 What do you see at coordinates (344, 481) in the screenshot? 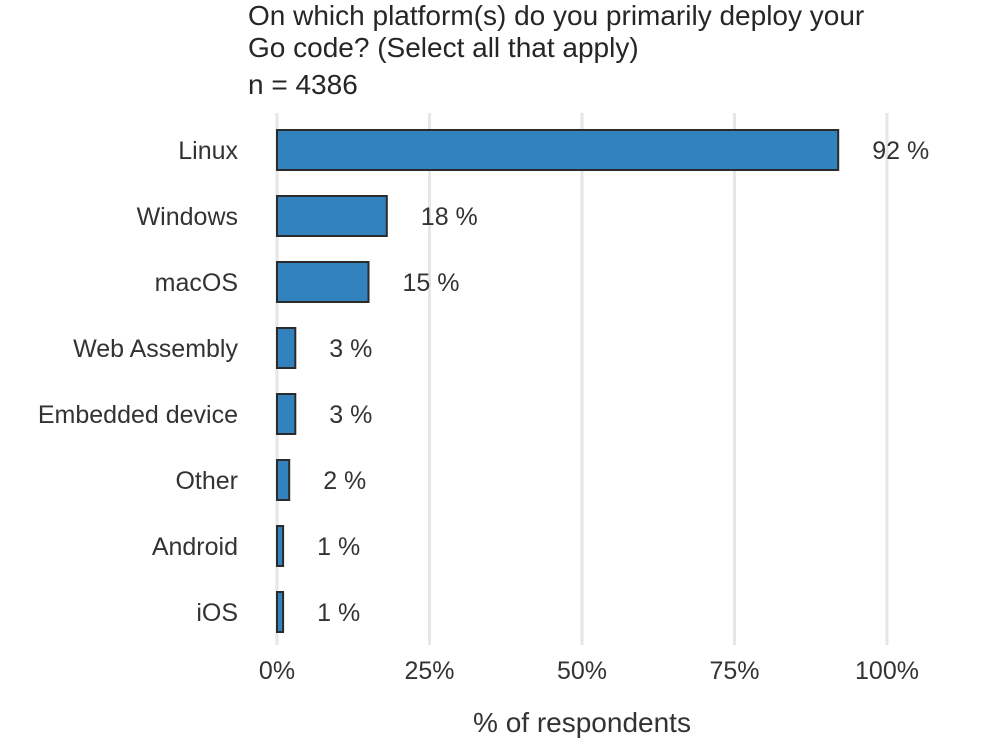
I see `value-label: 2 %` at bounding box center [344, 481].